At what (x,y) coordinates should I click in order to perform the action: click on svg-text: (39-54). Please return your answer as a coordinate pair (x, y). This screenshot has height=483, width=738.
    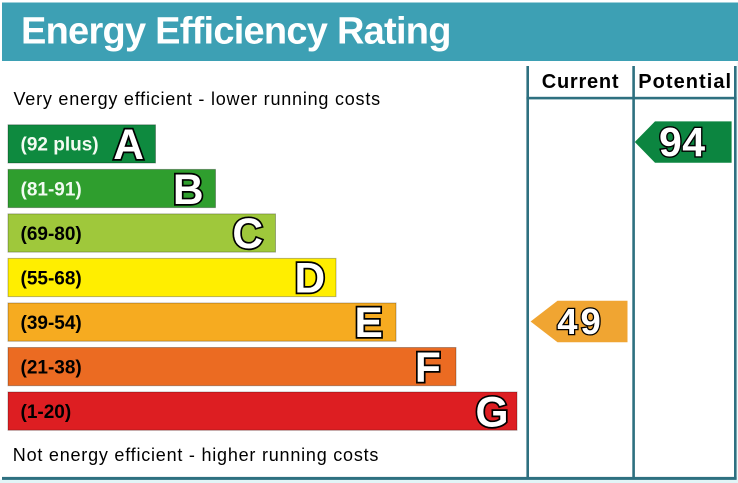
    Looking at the image, I should click on (51, 323).